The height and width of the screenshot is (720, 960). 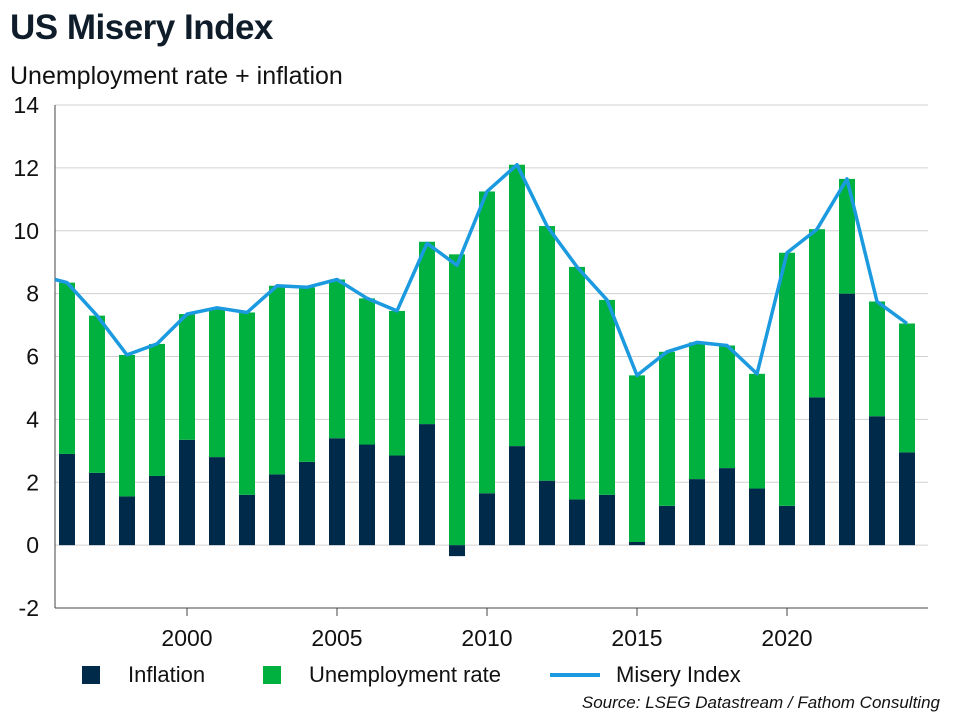 What do you see at coordinates (307, 374) in the screenshot?
I see `bar-unemployment-2004` at bounding box center [307, 374].